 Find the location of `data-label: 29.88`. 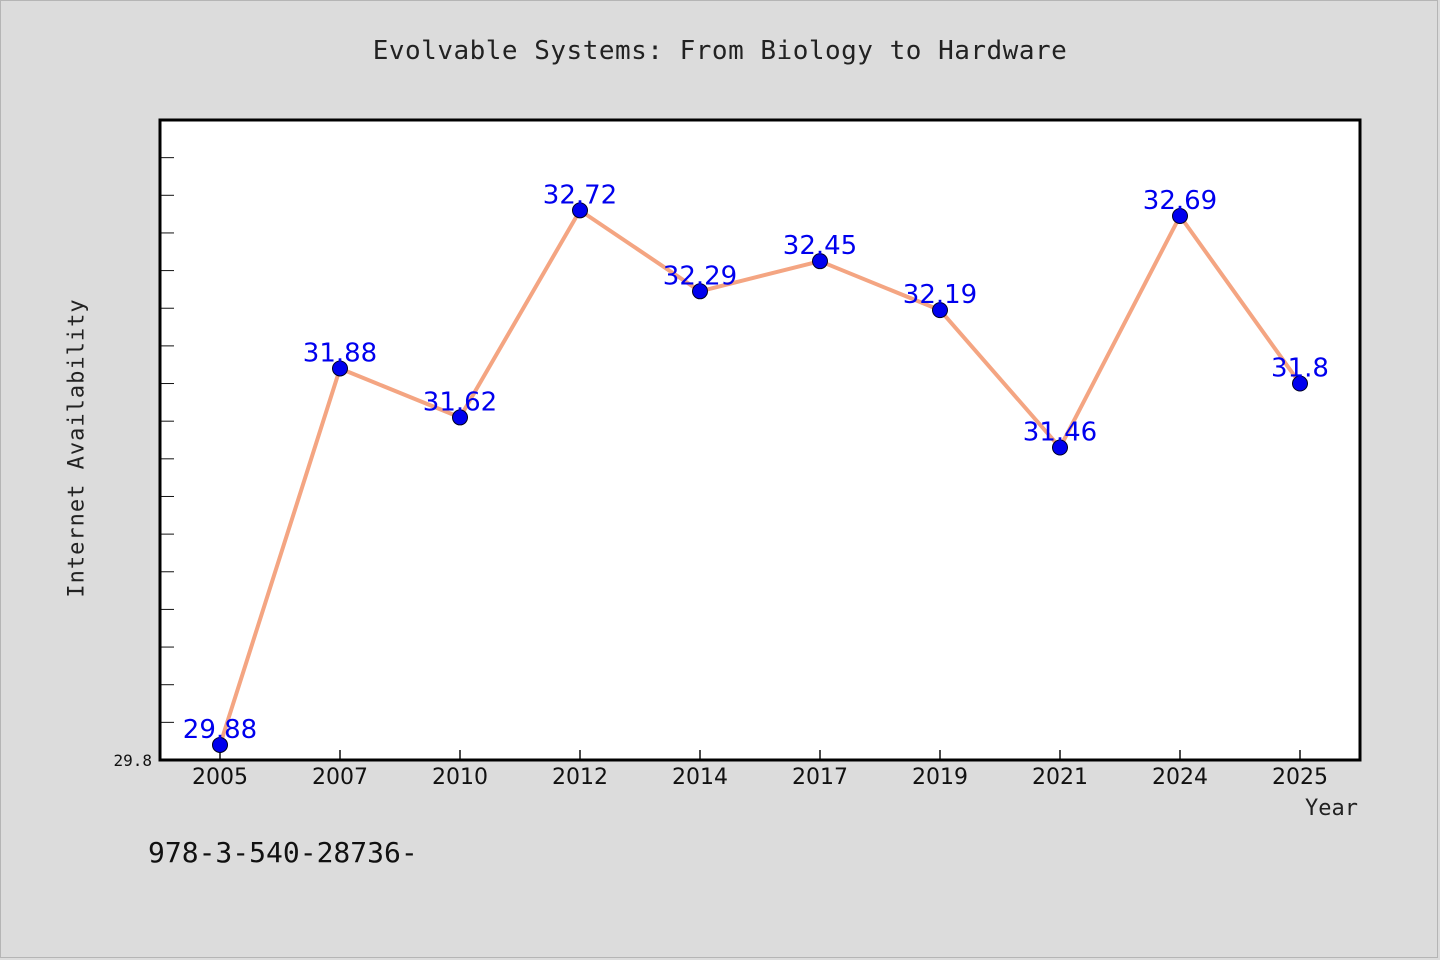

data-label: 29.88 is located at coordinates (220, 730).